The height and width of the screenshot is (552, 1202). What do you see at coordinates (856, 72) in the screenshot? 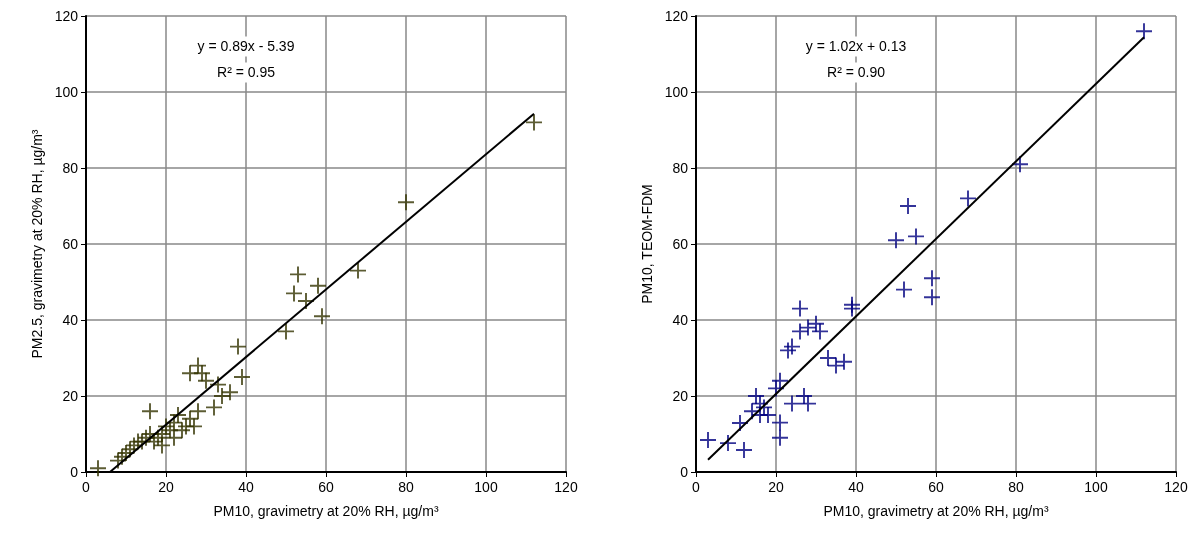
I see `annotation: R² = 0.90` at bounding box center [856, 72].